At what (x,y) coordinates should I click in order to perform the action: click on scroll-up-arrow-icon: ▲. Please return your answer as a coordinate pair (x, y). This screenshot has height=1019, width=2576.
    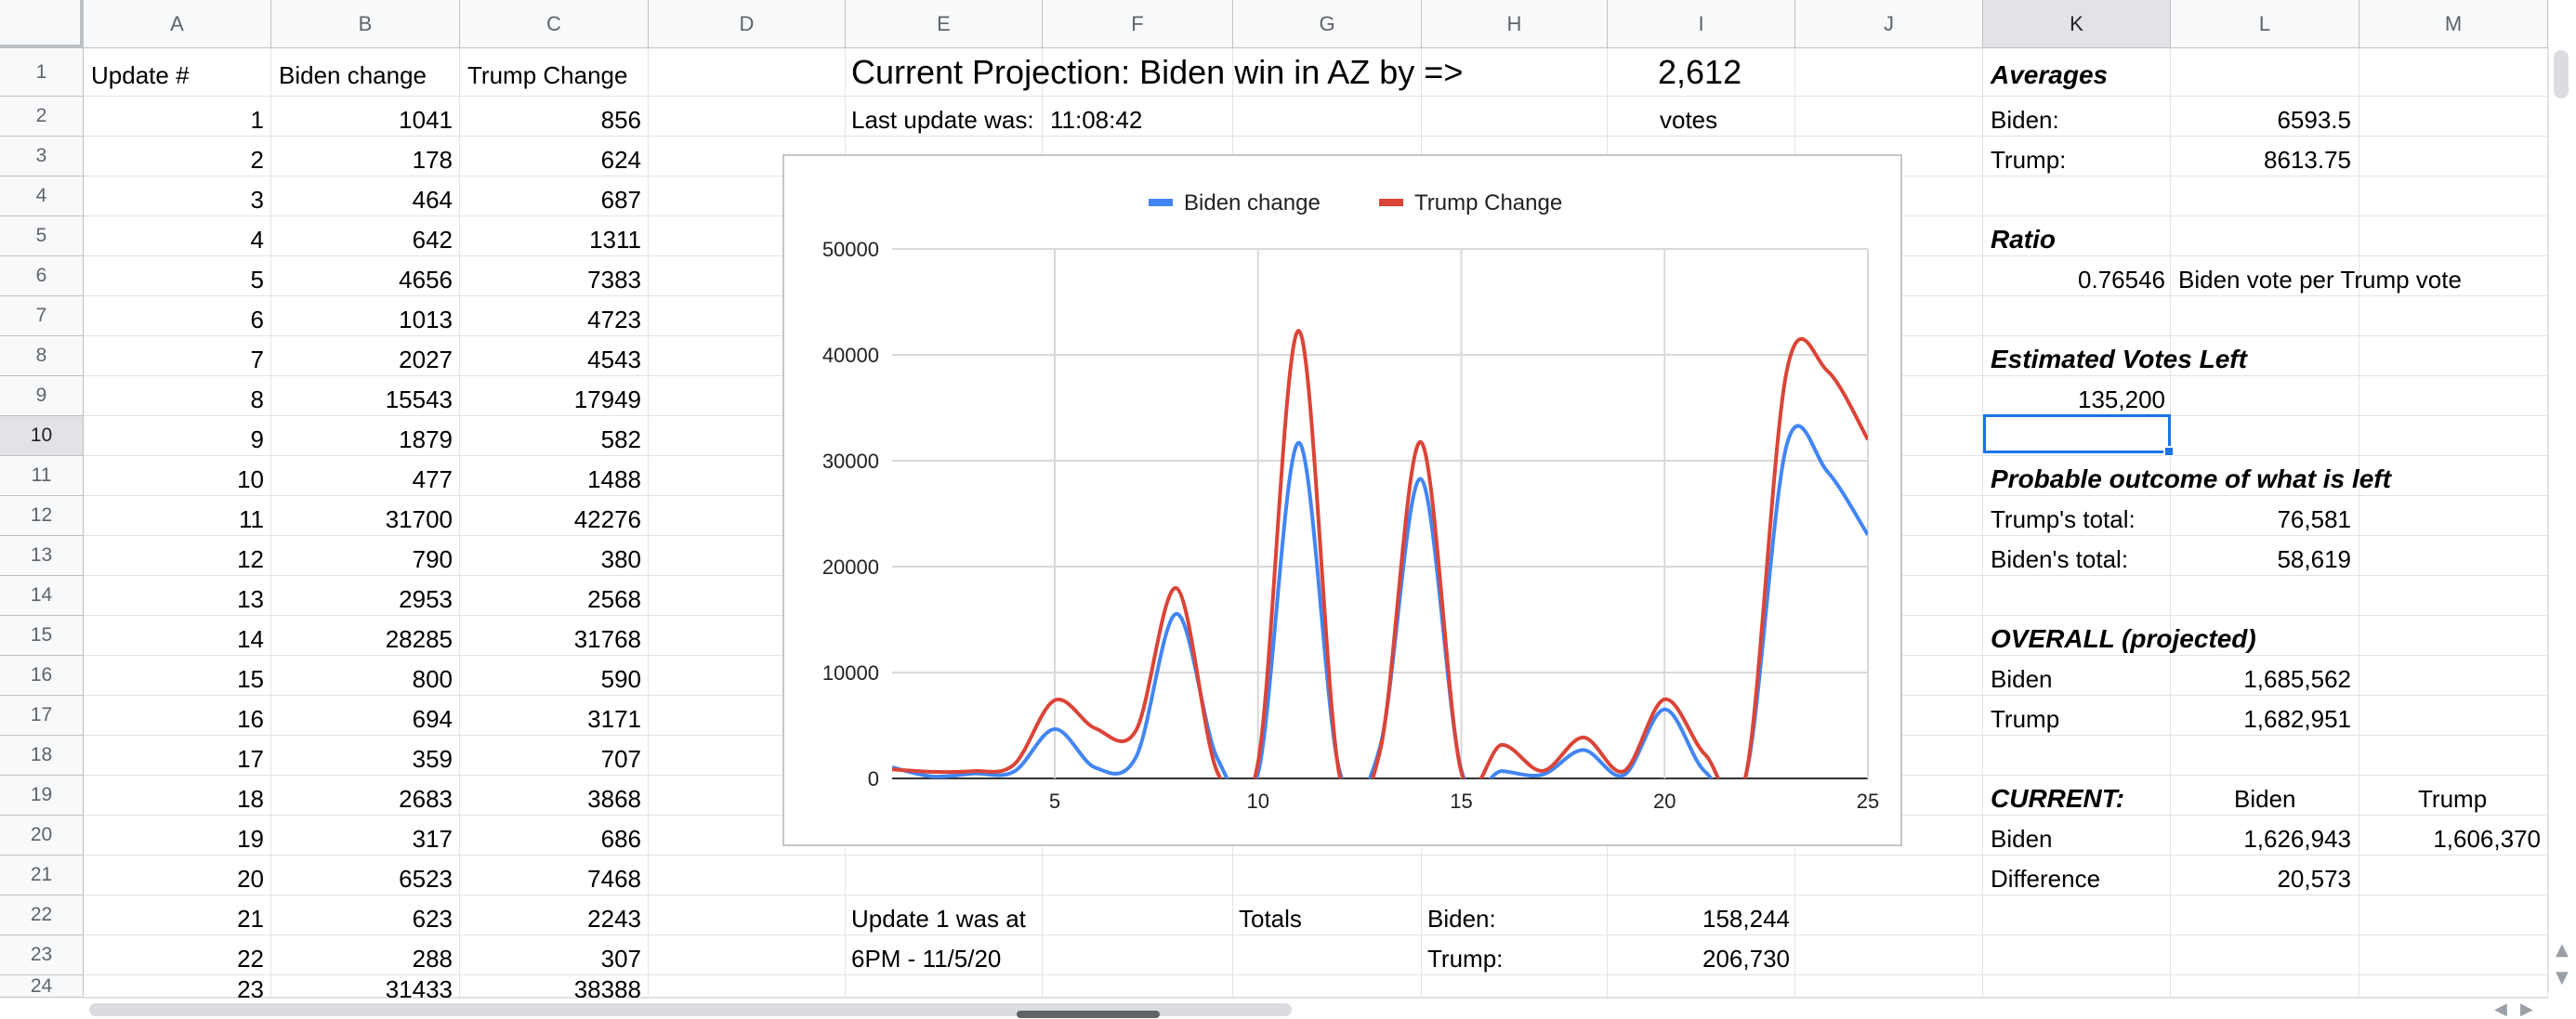
    Looking at the image, I should click on (2562, 950).